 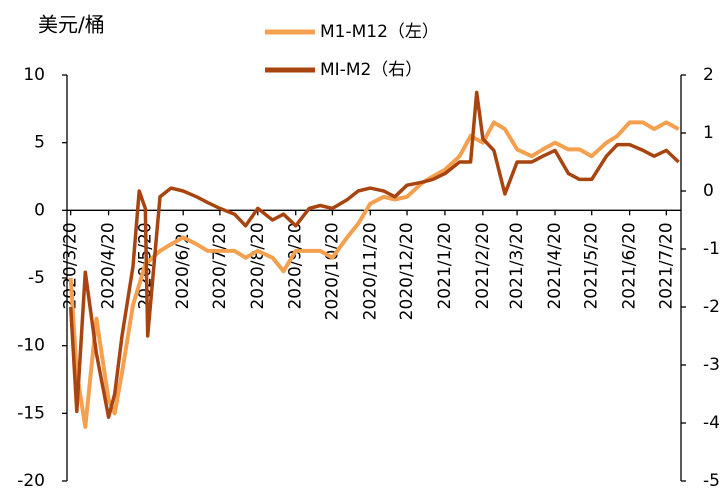 What do you see at coordinates (31, 413) in the screenshot?
I see `y-tick-label: -15` at bounding box center [31, 413].